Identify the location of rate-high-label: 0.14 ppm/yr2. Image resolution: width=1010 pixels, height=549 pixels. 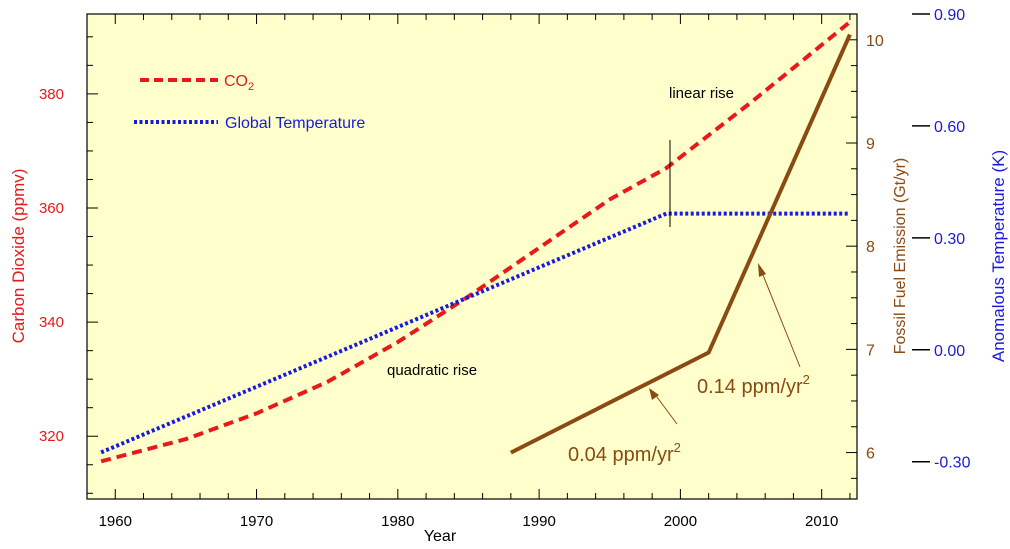
(753, 385).